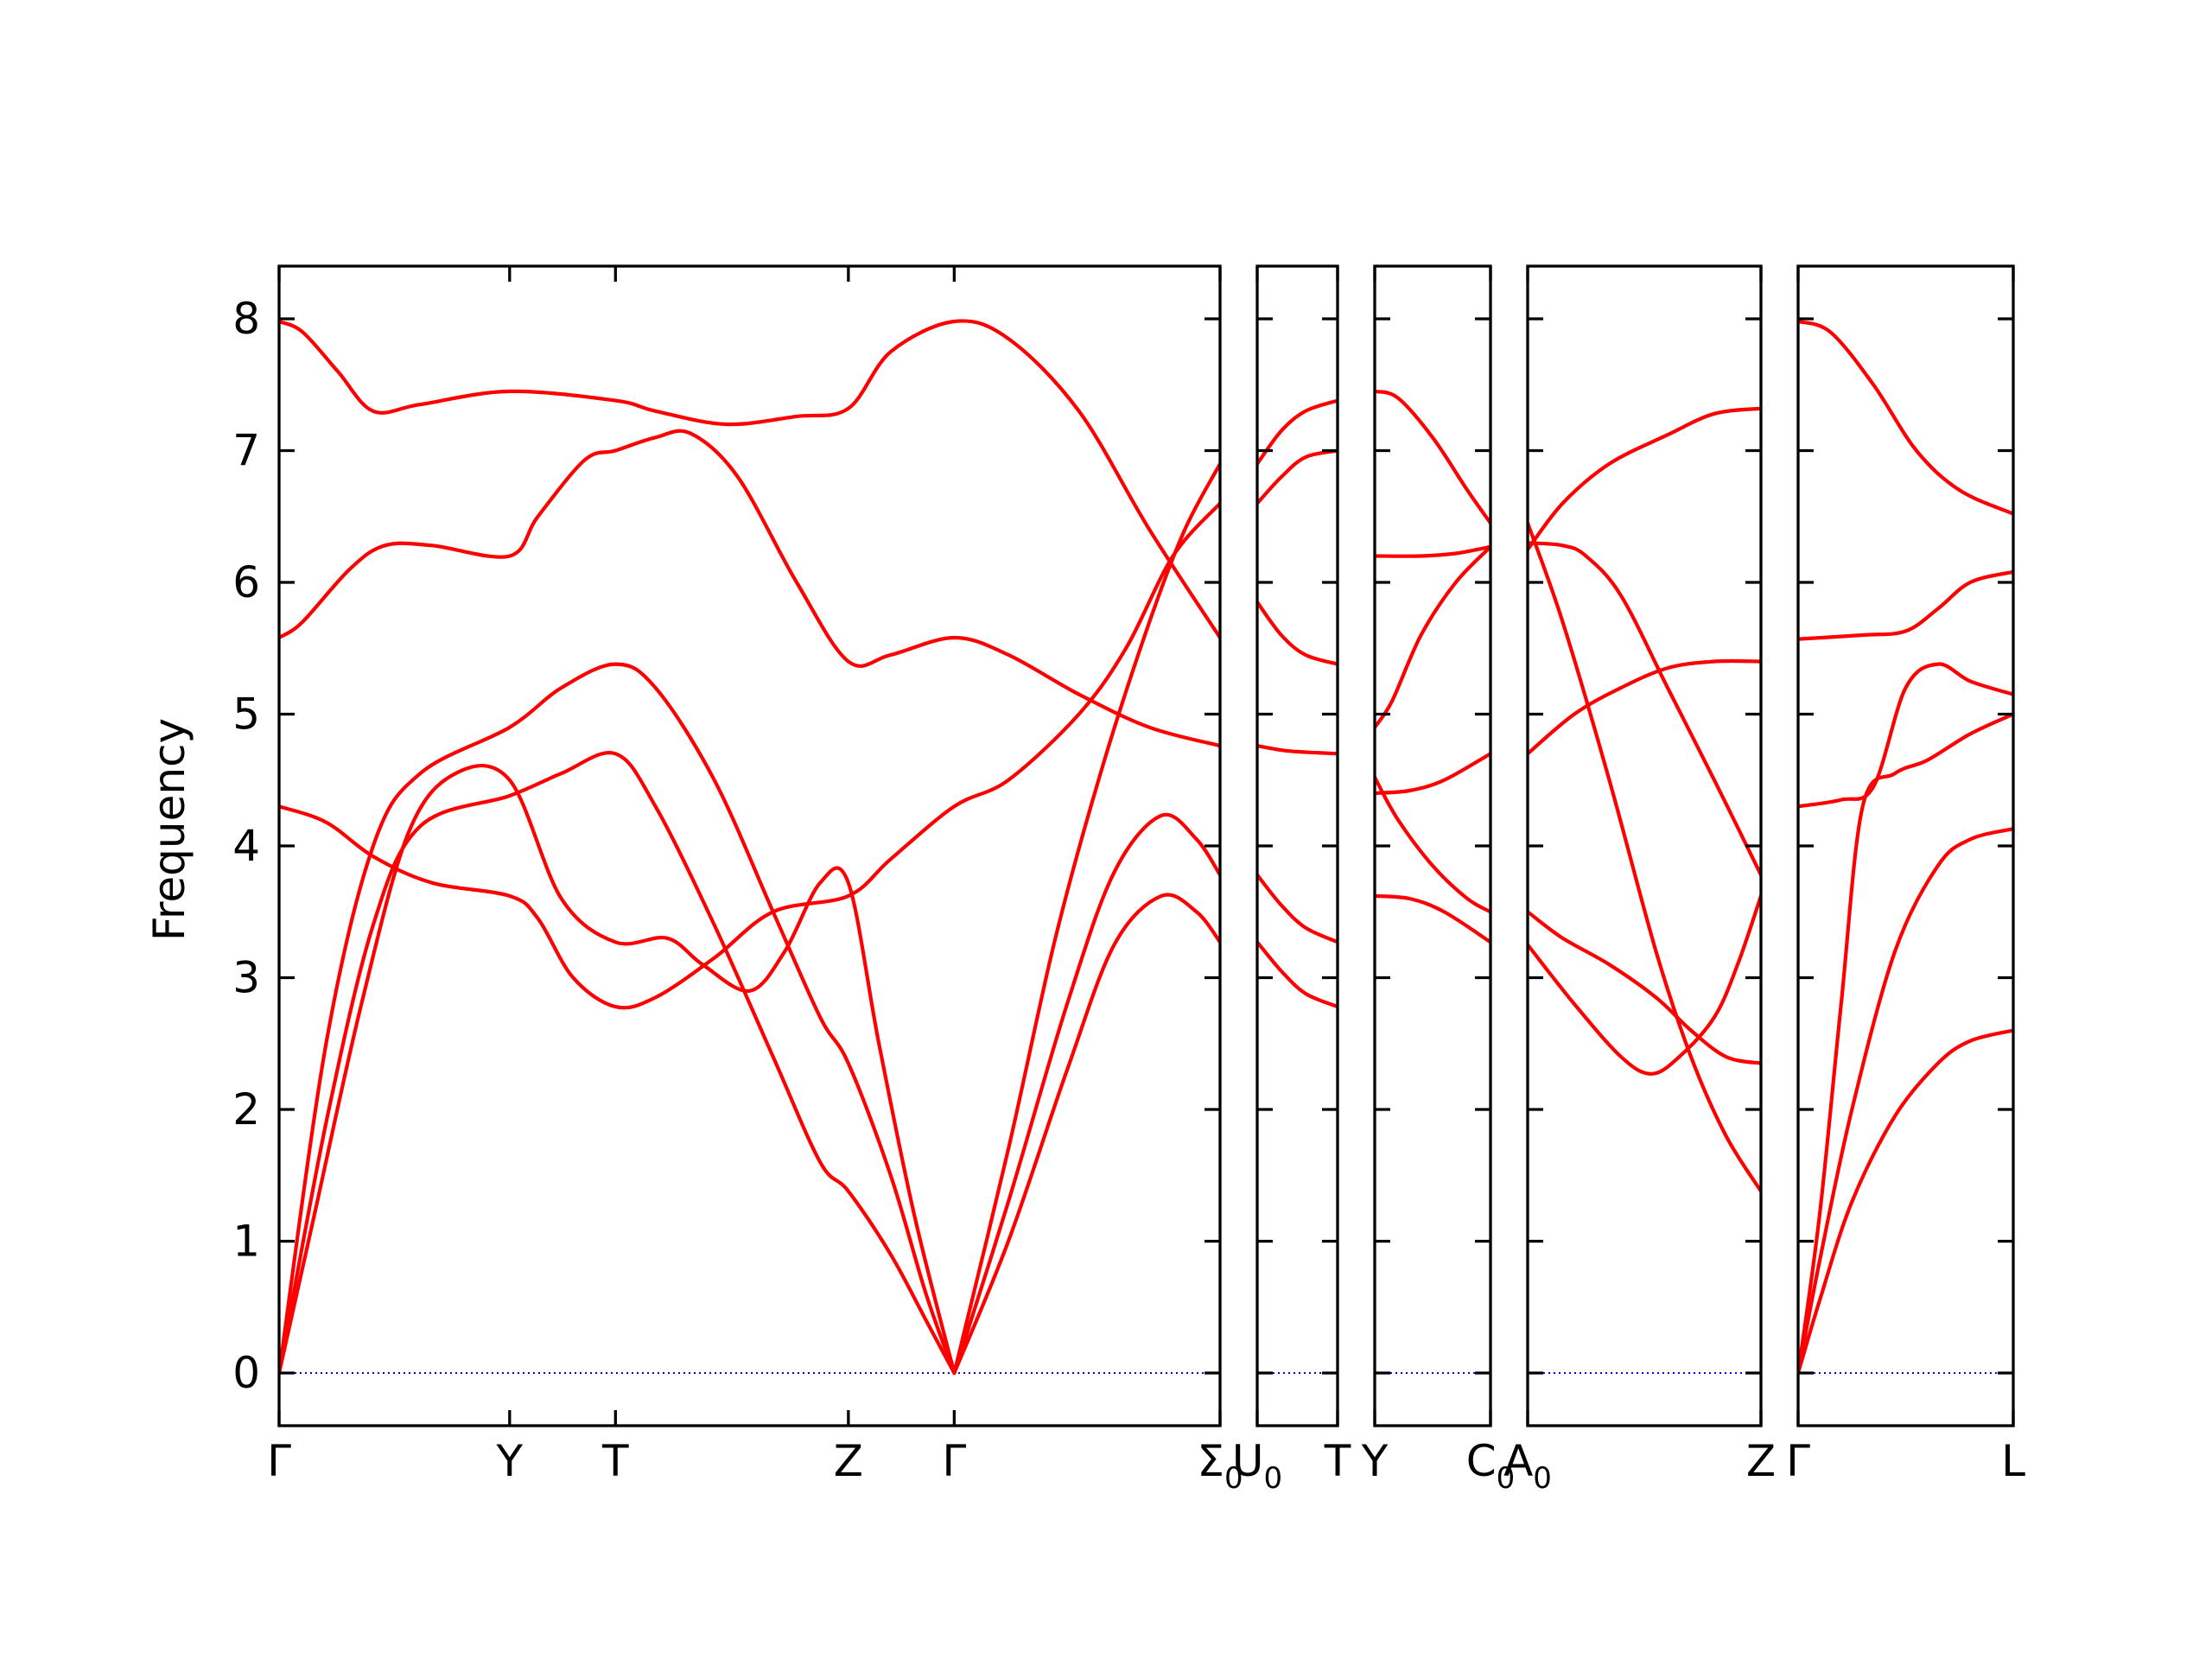  I want to click on y-tick-label: 3, so click(246, 978).